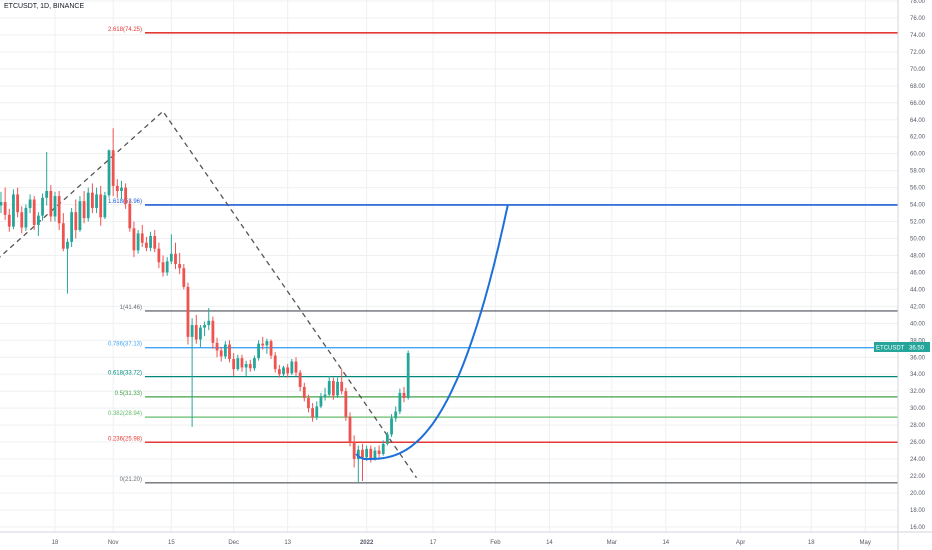  What do you see at coordinates (125, 30) in the screenshot?
I see `fib-level-label: 2.618(74.25)` at bounding box center [125, 30].